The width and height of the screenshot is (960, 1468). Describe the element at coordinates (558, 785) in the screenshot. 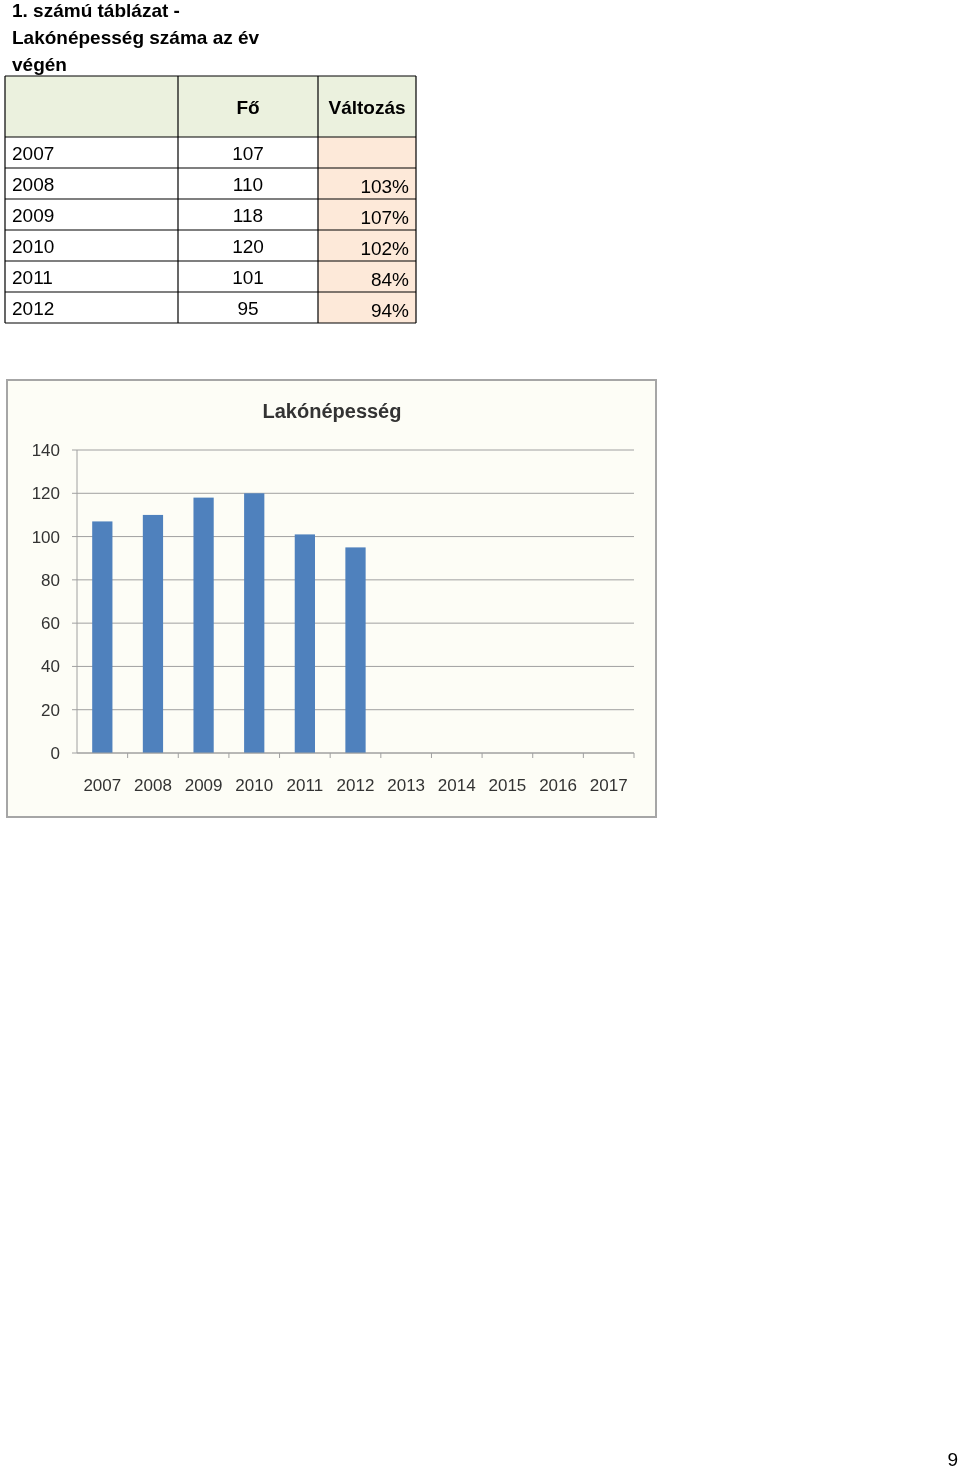

I see `x-tick-label: 2016` at that location.